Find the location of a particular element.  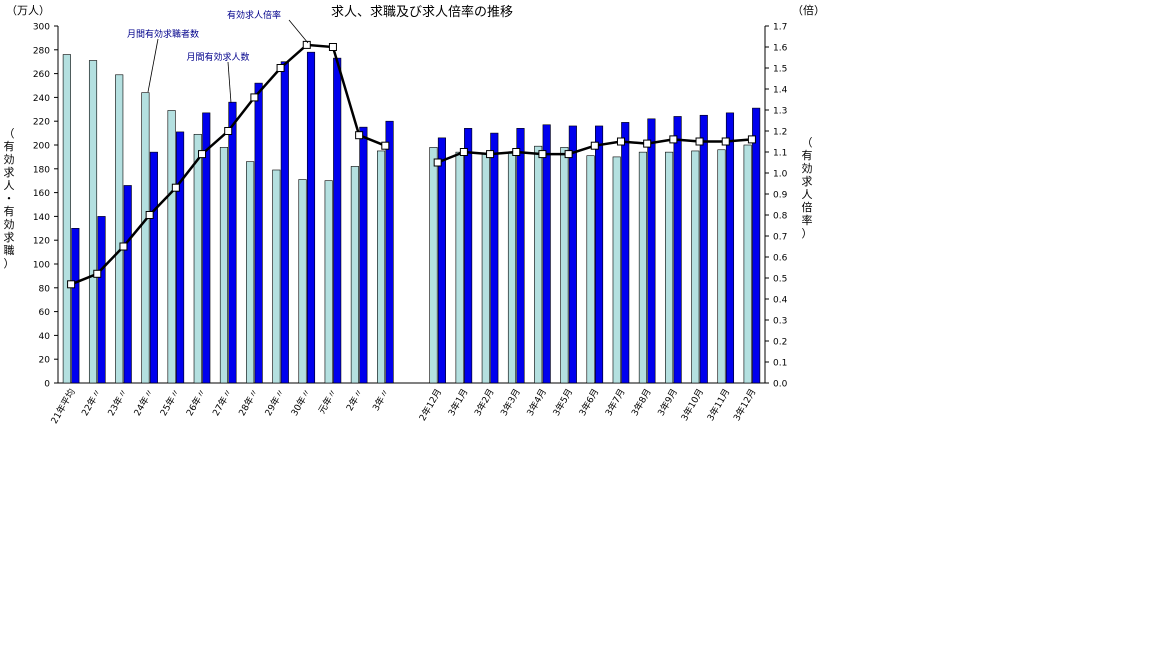

right-tick-label: 0.7 is located at coordinates (780, 238).